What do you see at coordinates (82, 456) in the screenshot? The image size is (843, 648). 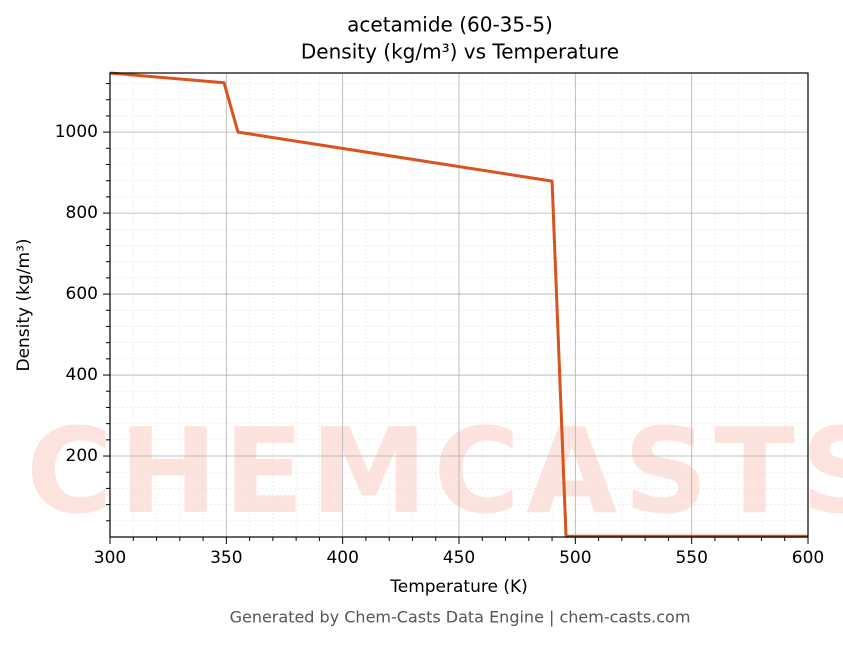 I see `y-tick-label: 200` at bounding box center [82, 456].